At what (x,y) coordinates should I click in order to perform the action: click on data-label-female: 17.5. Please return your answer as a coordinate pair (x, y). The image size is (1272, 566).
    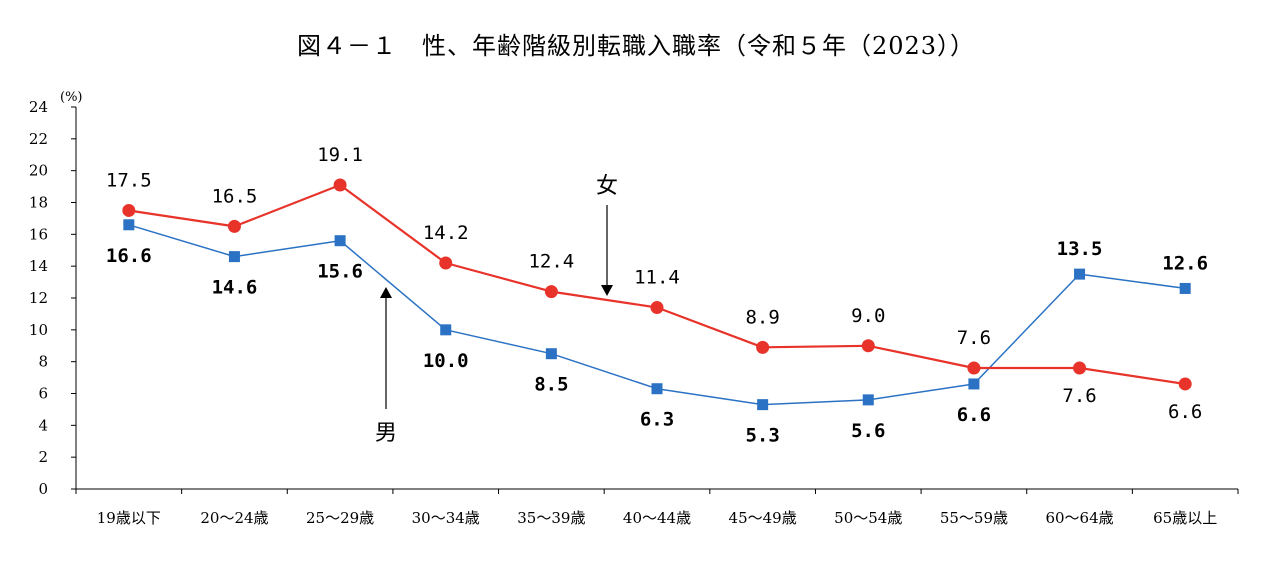
    Looking at the image, I should click on (129, 180).